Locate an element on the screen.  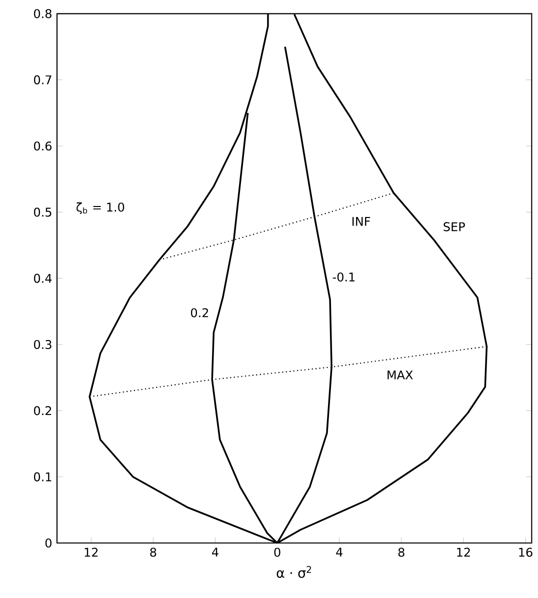
annotation: 0.2 is located at coordinates (199, 313).